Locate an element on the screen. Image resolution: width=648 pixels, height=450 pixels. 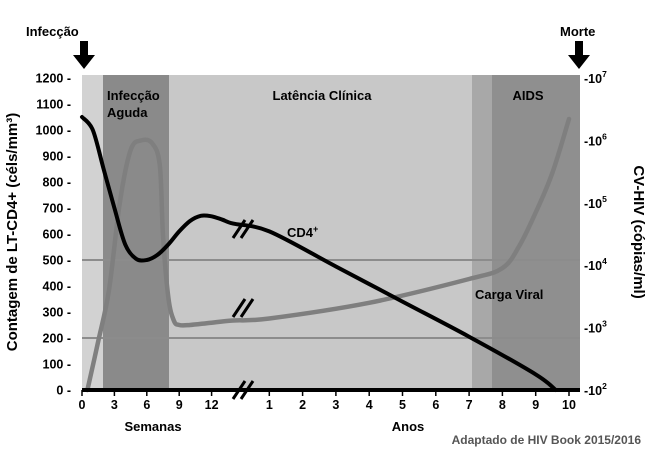
phase-label-acute-1: Infecção is located at coordinates (133, 95).